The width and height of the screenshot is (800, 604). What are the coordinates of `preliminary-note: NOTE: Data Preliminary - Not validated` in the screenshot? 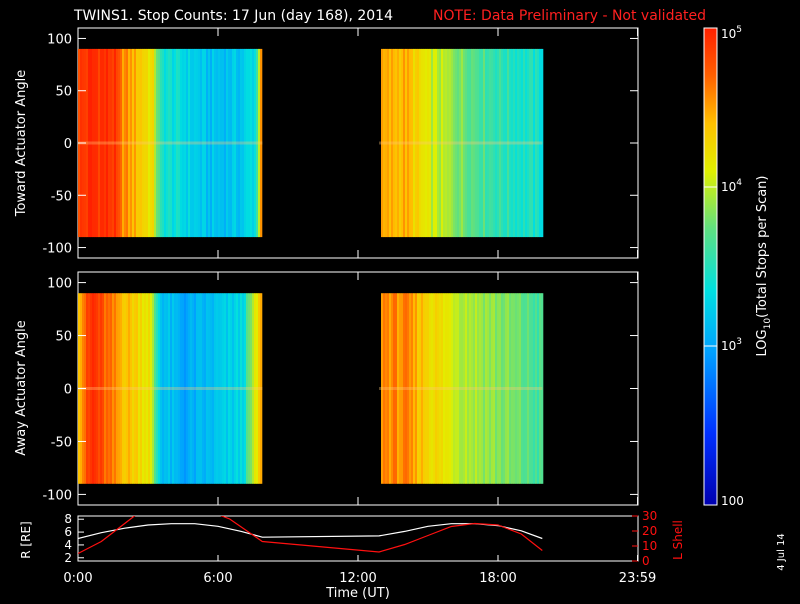 It's located at (569, 16).